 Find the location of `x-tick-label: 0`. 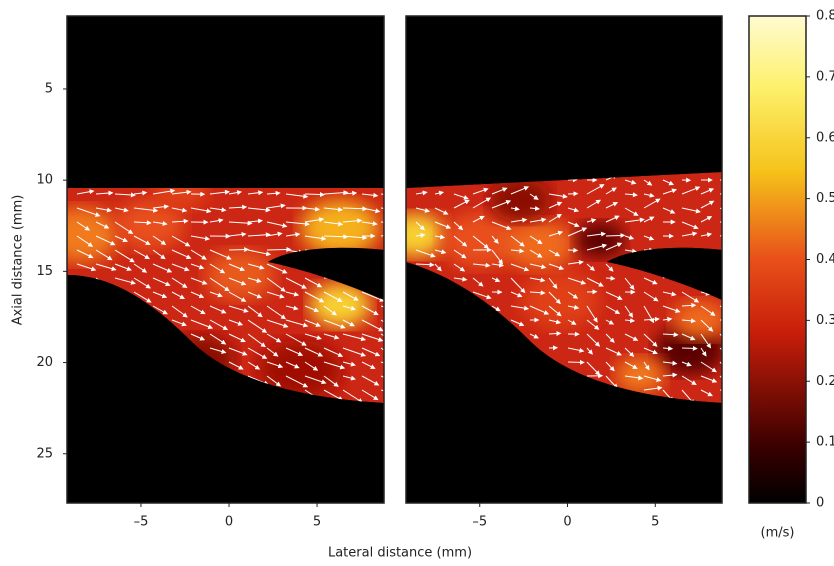

x-tick-label: 0 is located at coordinates (229, 522).